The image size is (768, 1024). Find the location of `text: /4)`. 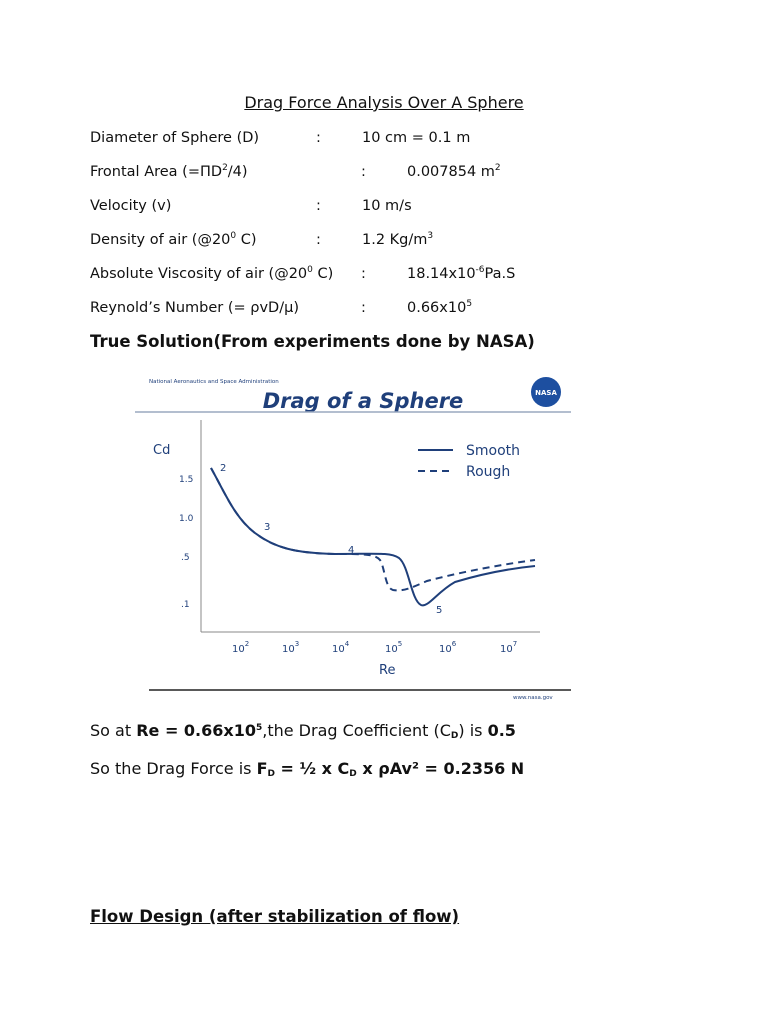

text: /4) is located at coordinates (237, 172).